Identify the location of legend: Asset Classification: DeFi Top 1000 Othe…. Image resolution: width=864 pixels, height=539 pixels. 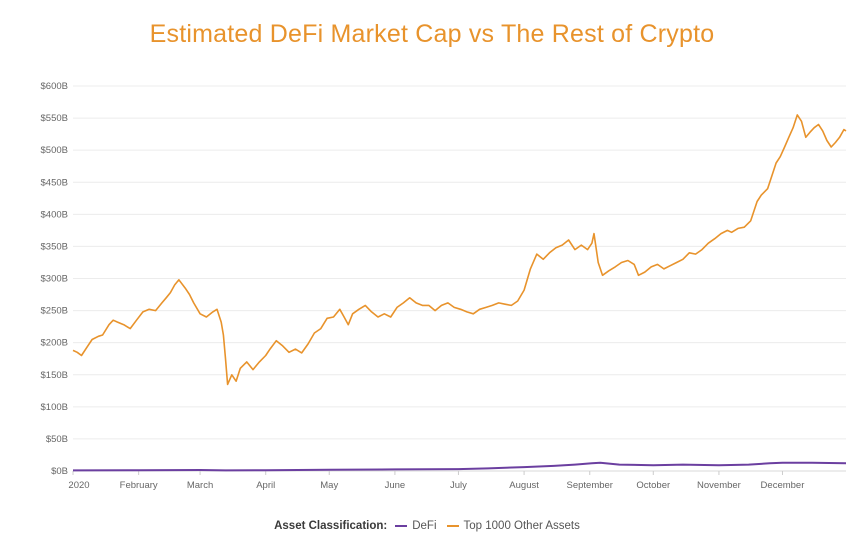
(432, 526).